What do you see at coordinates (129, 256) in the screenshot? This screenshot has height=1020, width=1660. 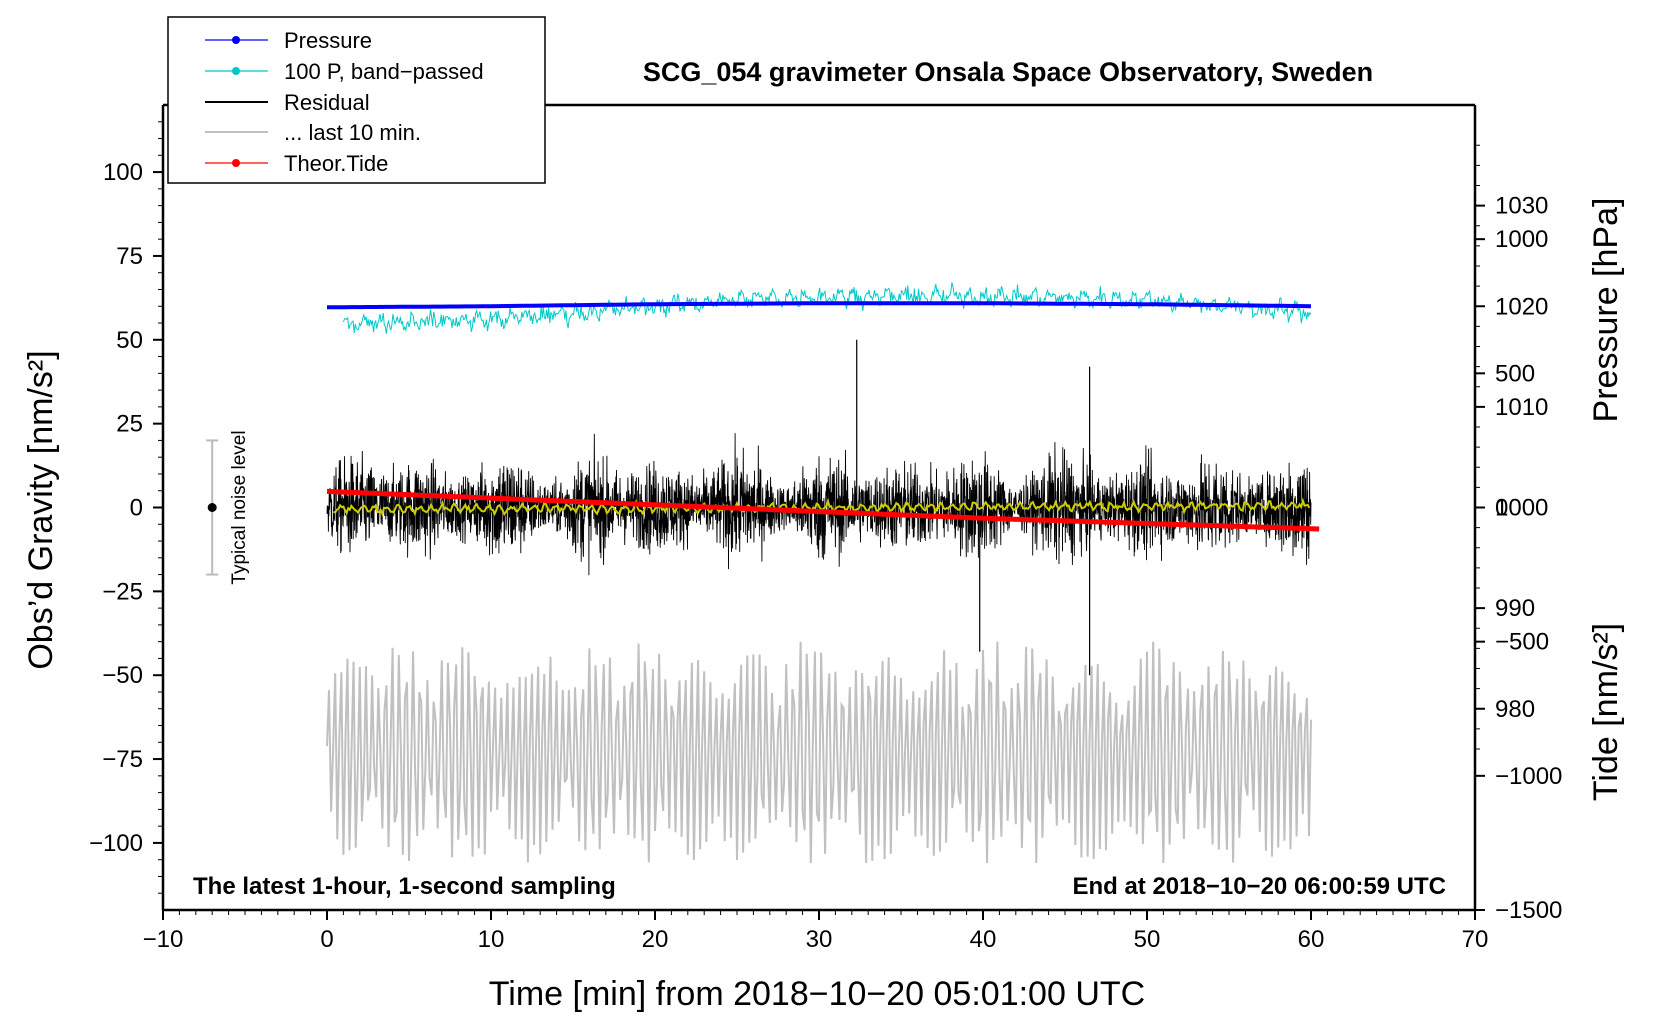 I see `y-tick-label: 75` at bounding box center [129, 256].